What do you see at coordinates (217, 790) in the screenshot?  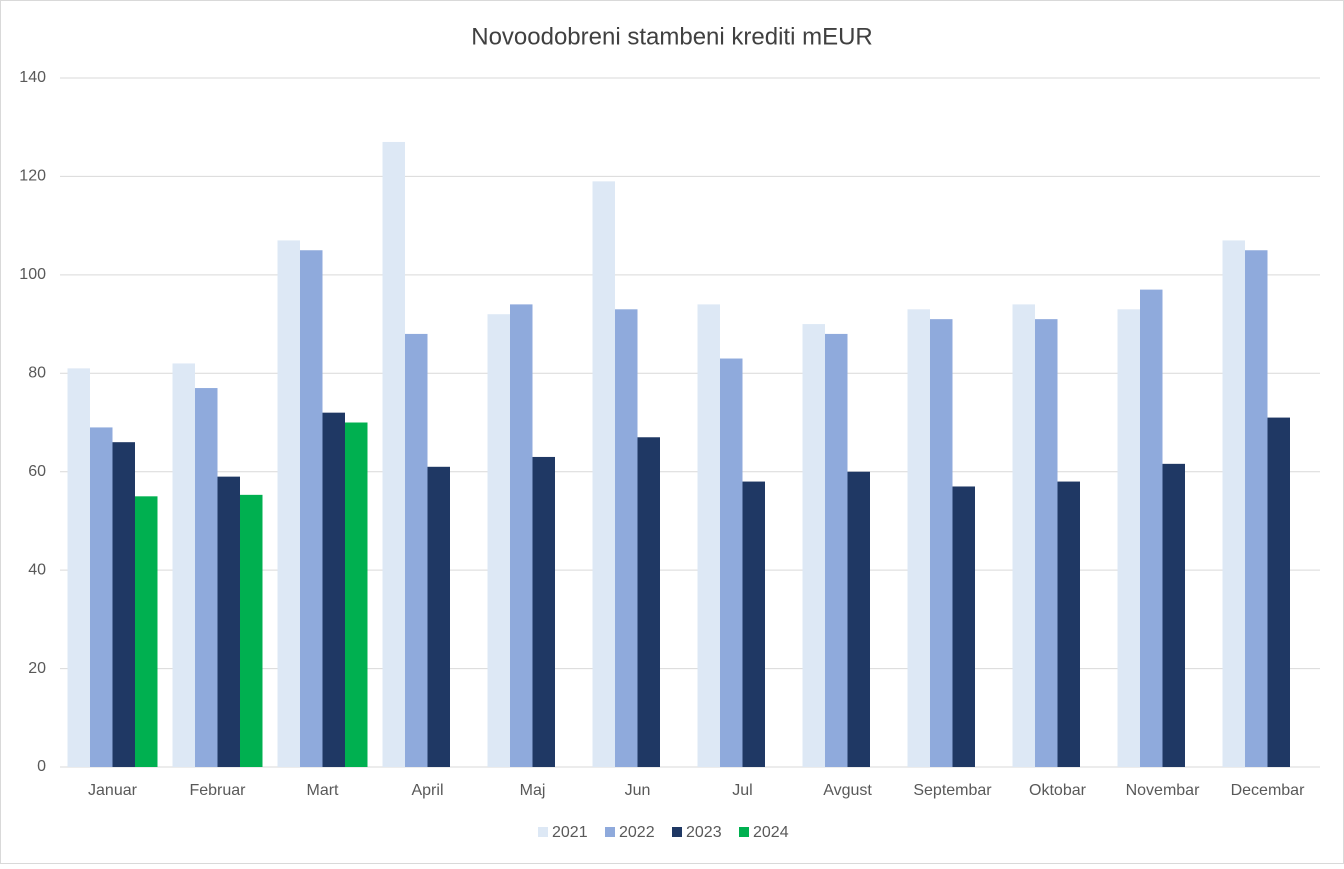 I see `x-tick-label: Februar` at bounding box center [217, 790].